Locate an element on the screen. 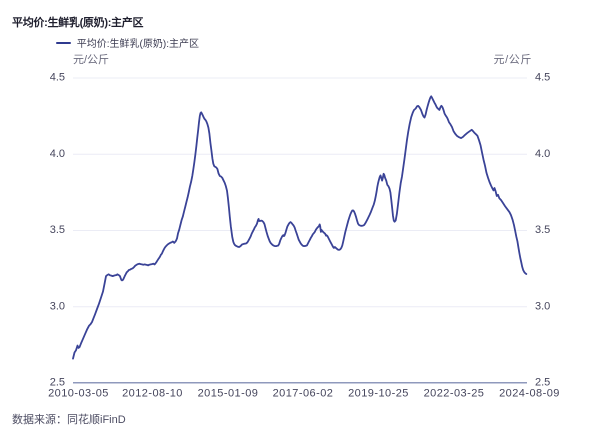 The image size is (600, 439). svg-text: 2015-01-09 is located at coordinates (228, 394).